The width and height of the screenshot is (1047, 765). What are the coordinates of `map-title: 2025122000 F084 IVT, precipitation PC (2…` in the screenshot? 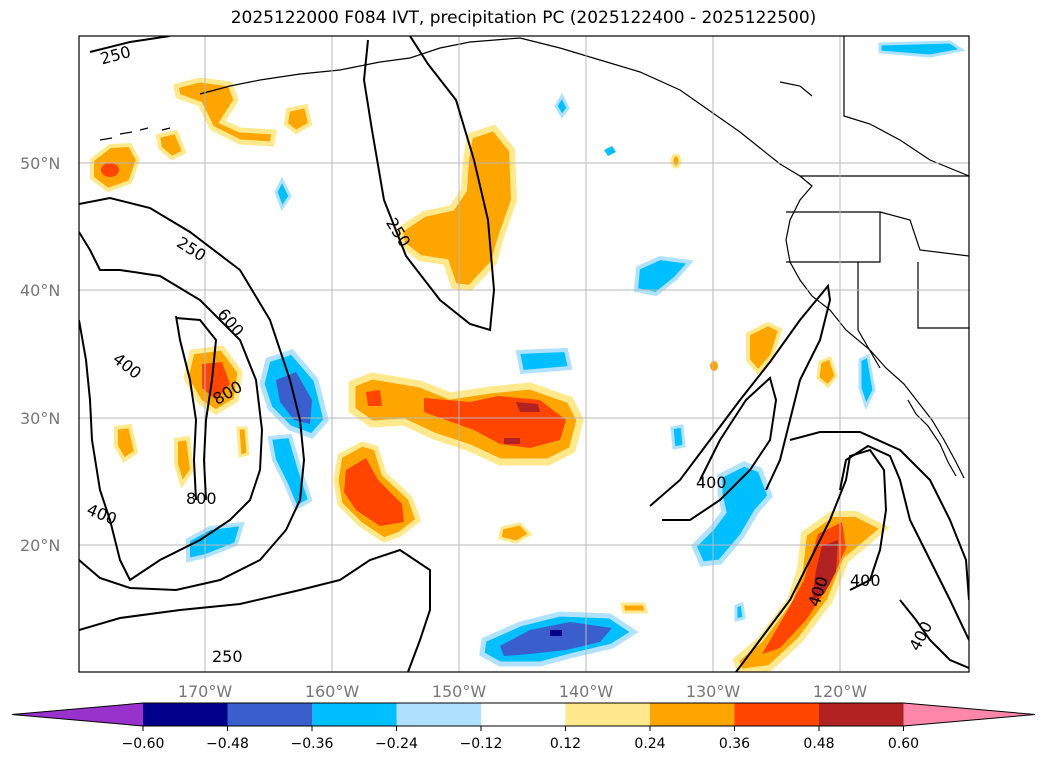 It's located at (523, 18).